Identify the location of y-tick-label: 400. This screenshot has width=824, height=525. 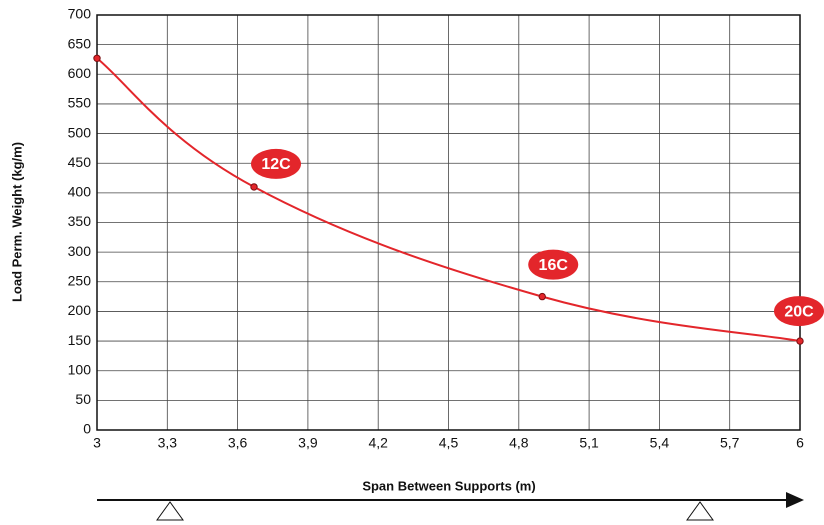
(80, 192).